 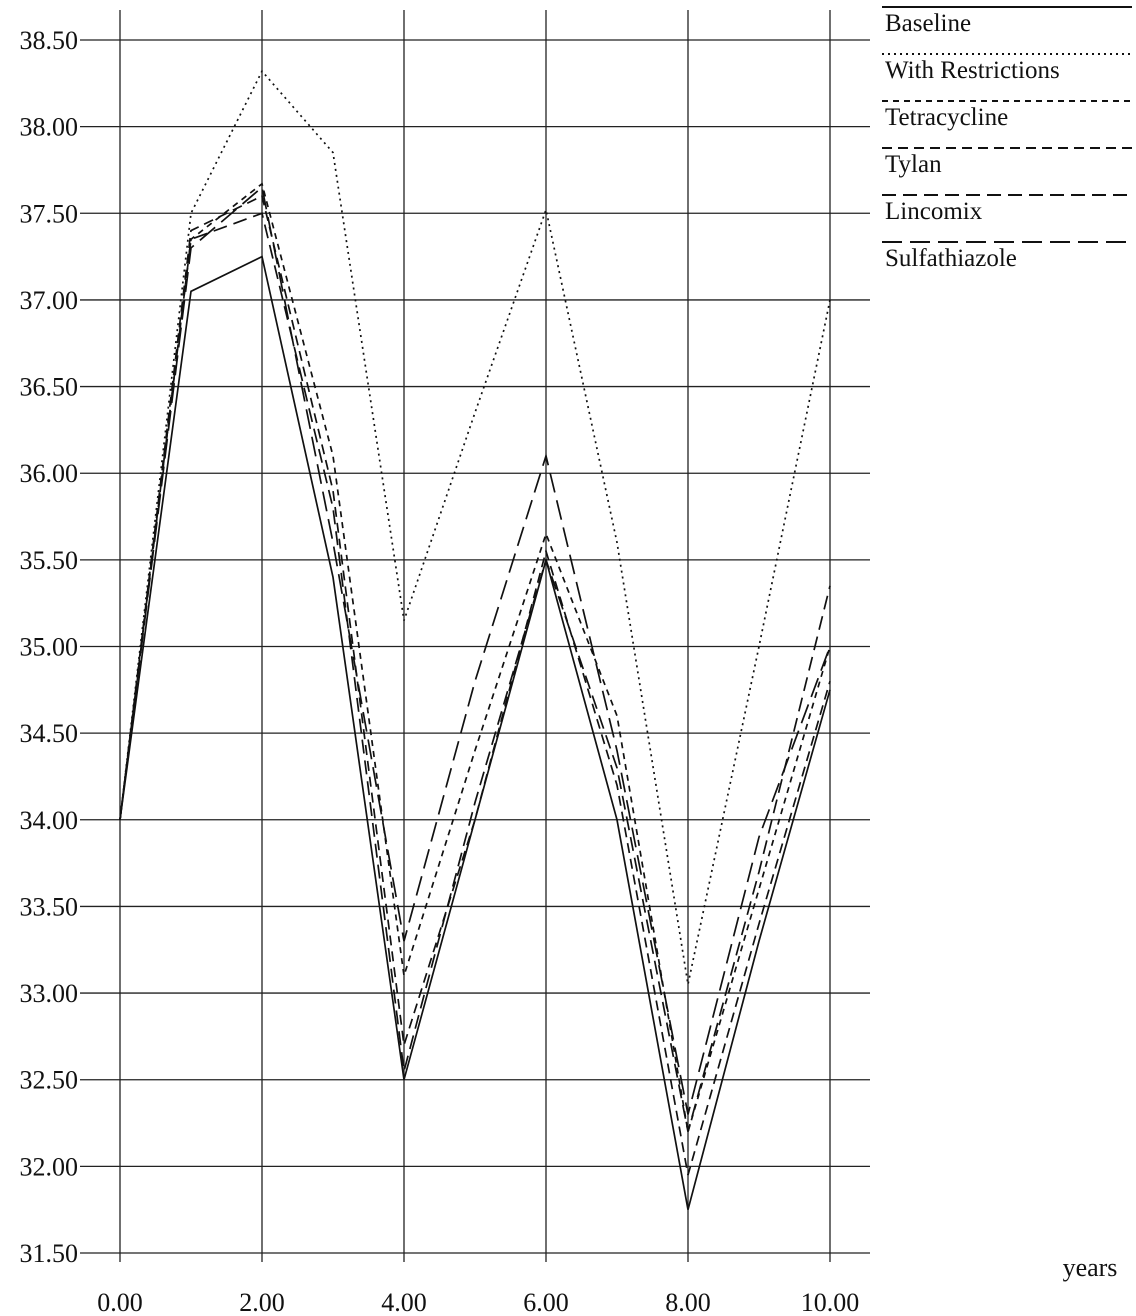 I want to click on x-axis-label: years, so click(x=1090, y=1267).